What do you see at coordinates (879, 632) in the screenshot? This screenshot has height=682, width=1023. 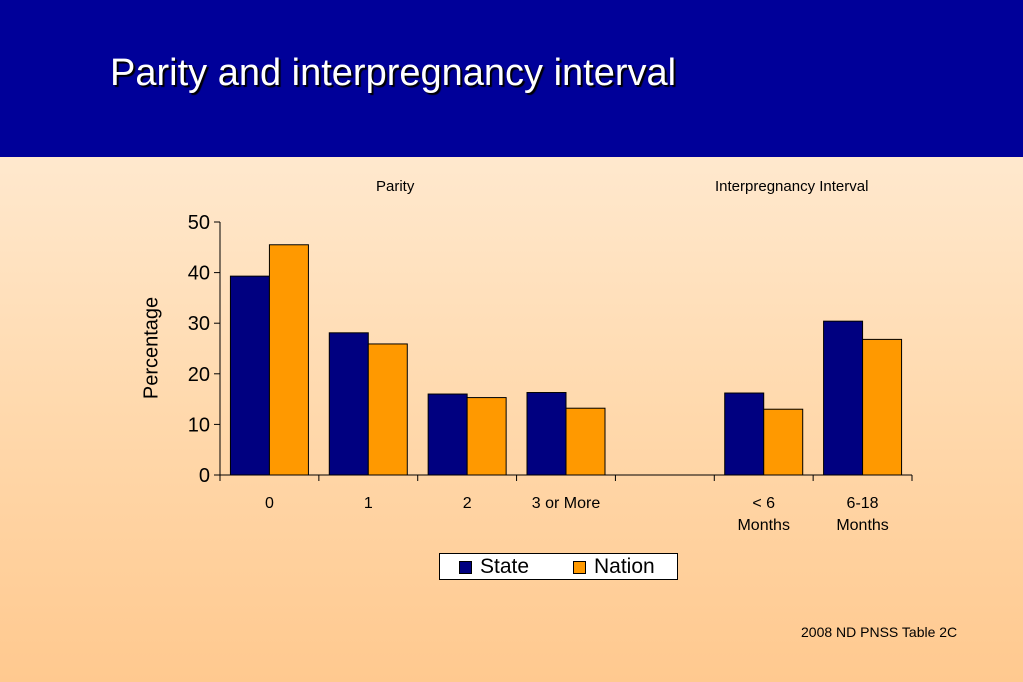 I see `source-note: 2008 ND PNSS Table 2C` at bounding box center [879, 632].